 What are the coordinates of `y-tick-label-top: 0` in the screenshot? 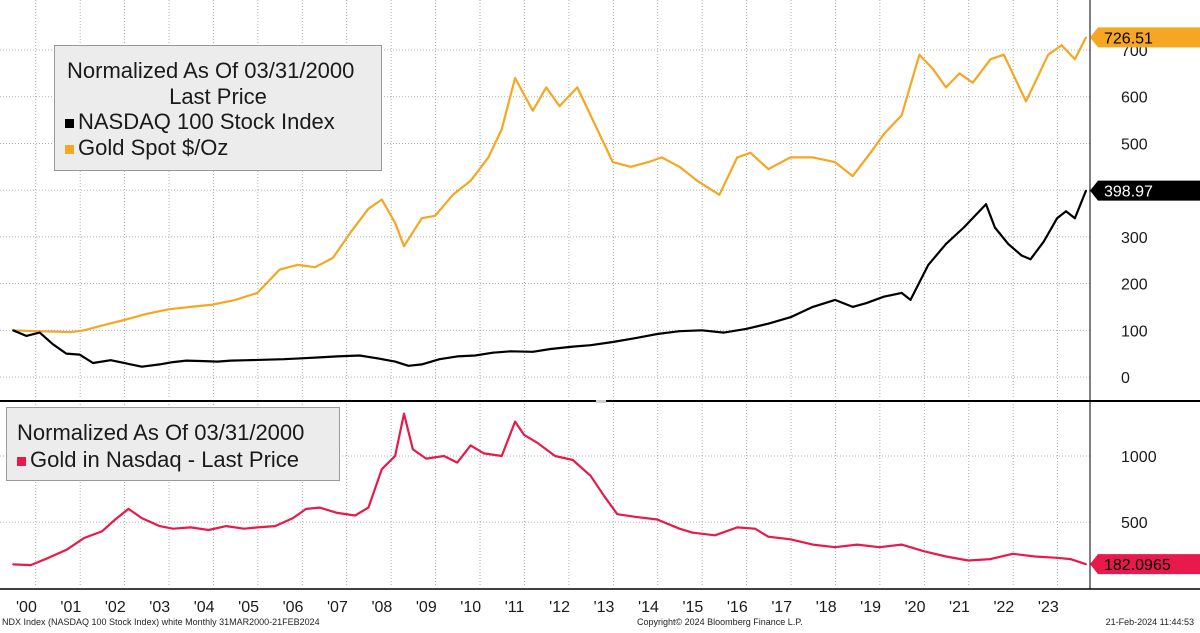 It's located at (1125, 378).